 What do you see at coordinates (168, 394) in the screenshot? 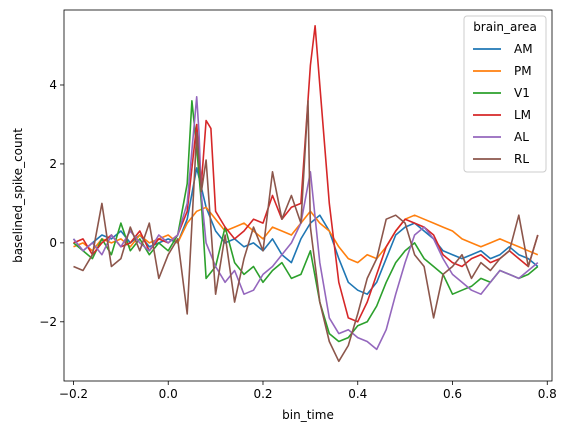
I see `x-tick-label: 0.0` at bounding box center [168, 394].